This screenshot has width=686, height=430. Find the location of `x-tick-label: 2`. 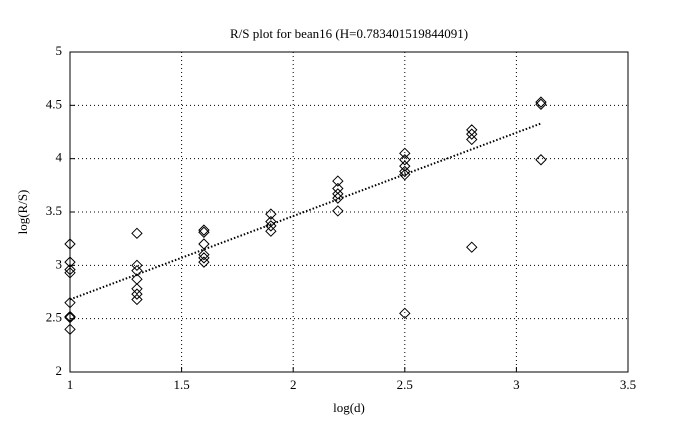

x-tick-label: 2 is located at coordinates (293, 384).